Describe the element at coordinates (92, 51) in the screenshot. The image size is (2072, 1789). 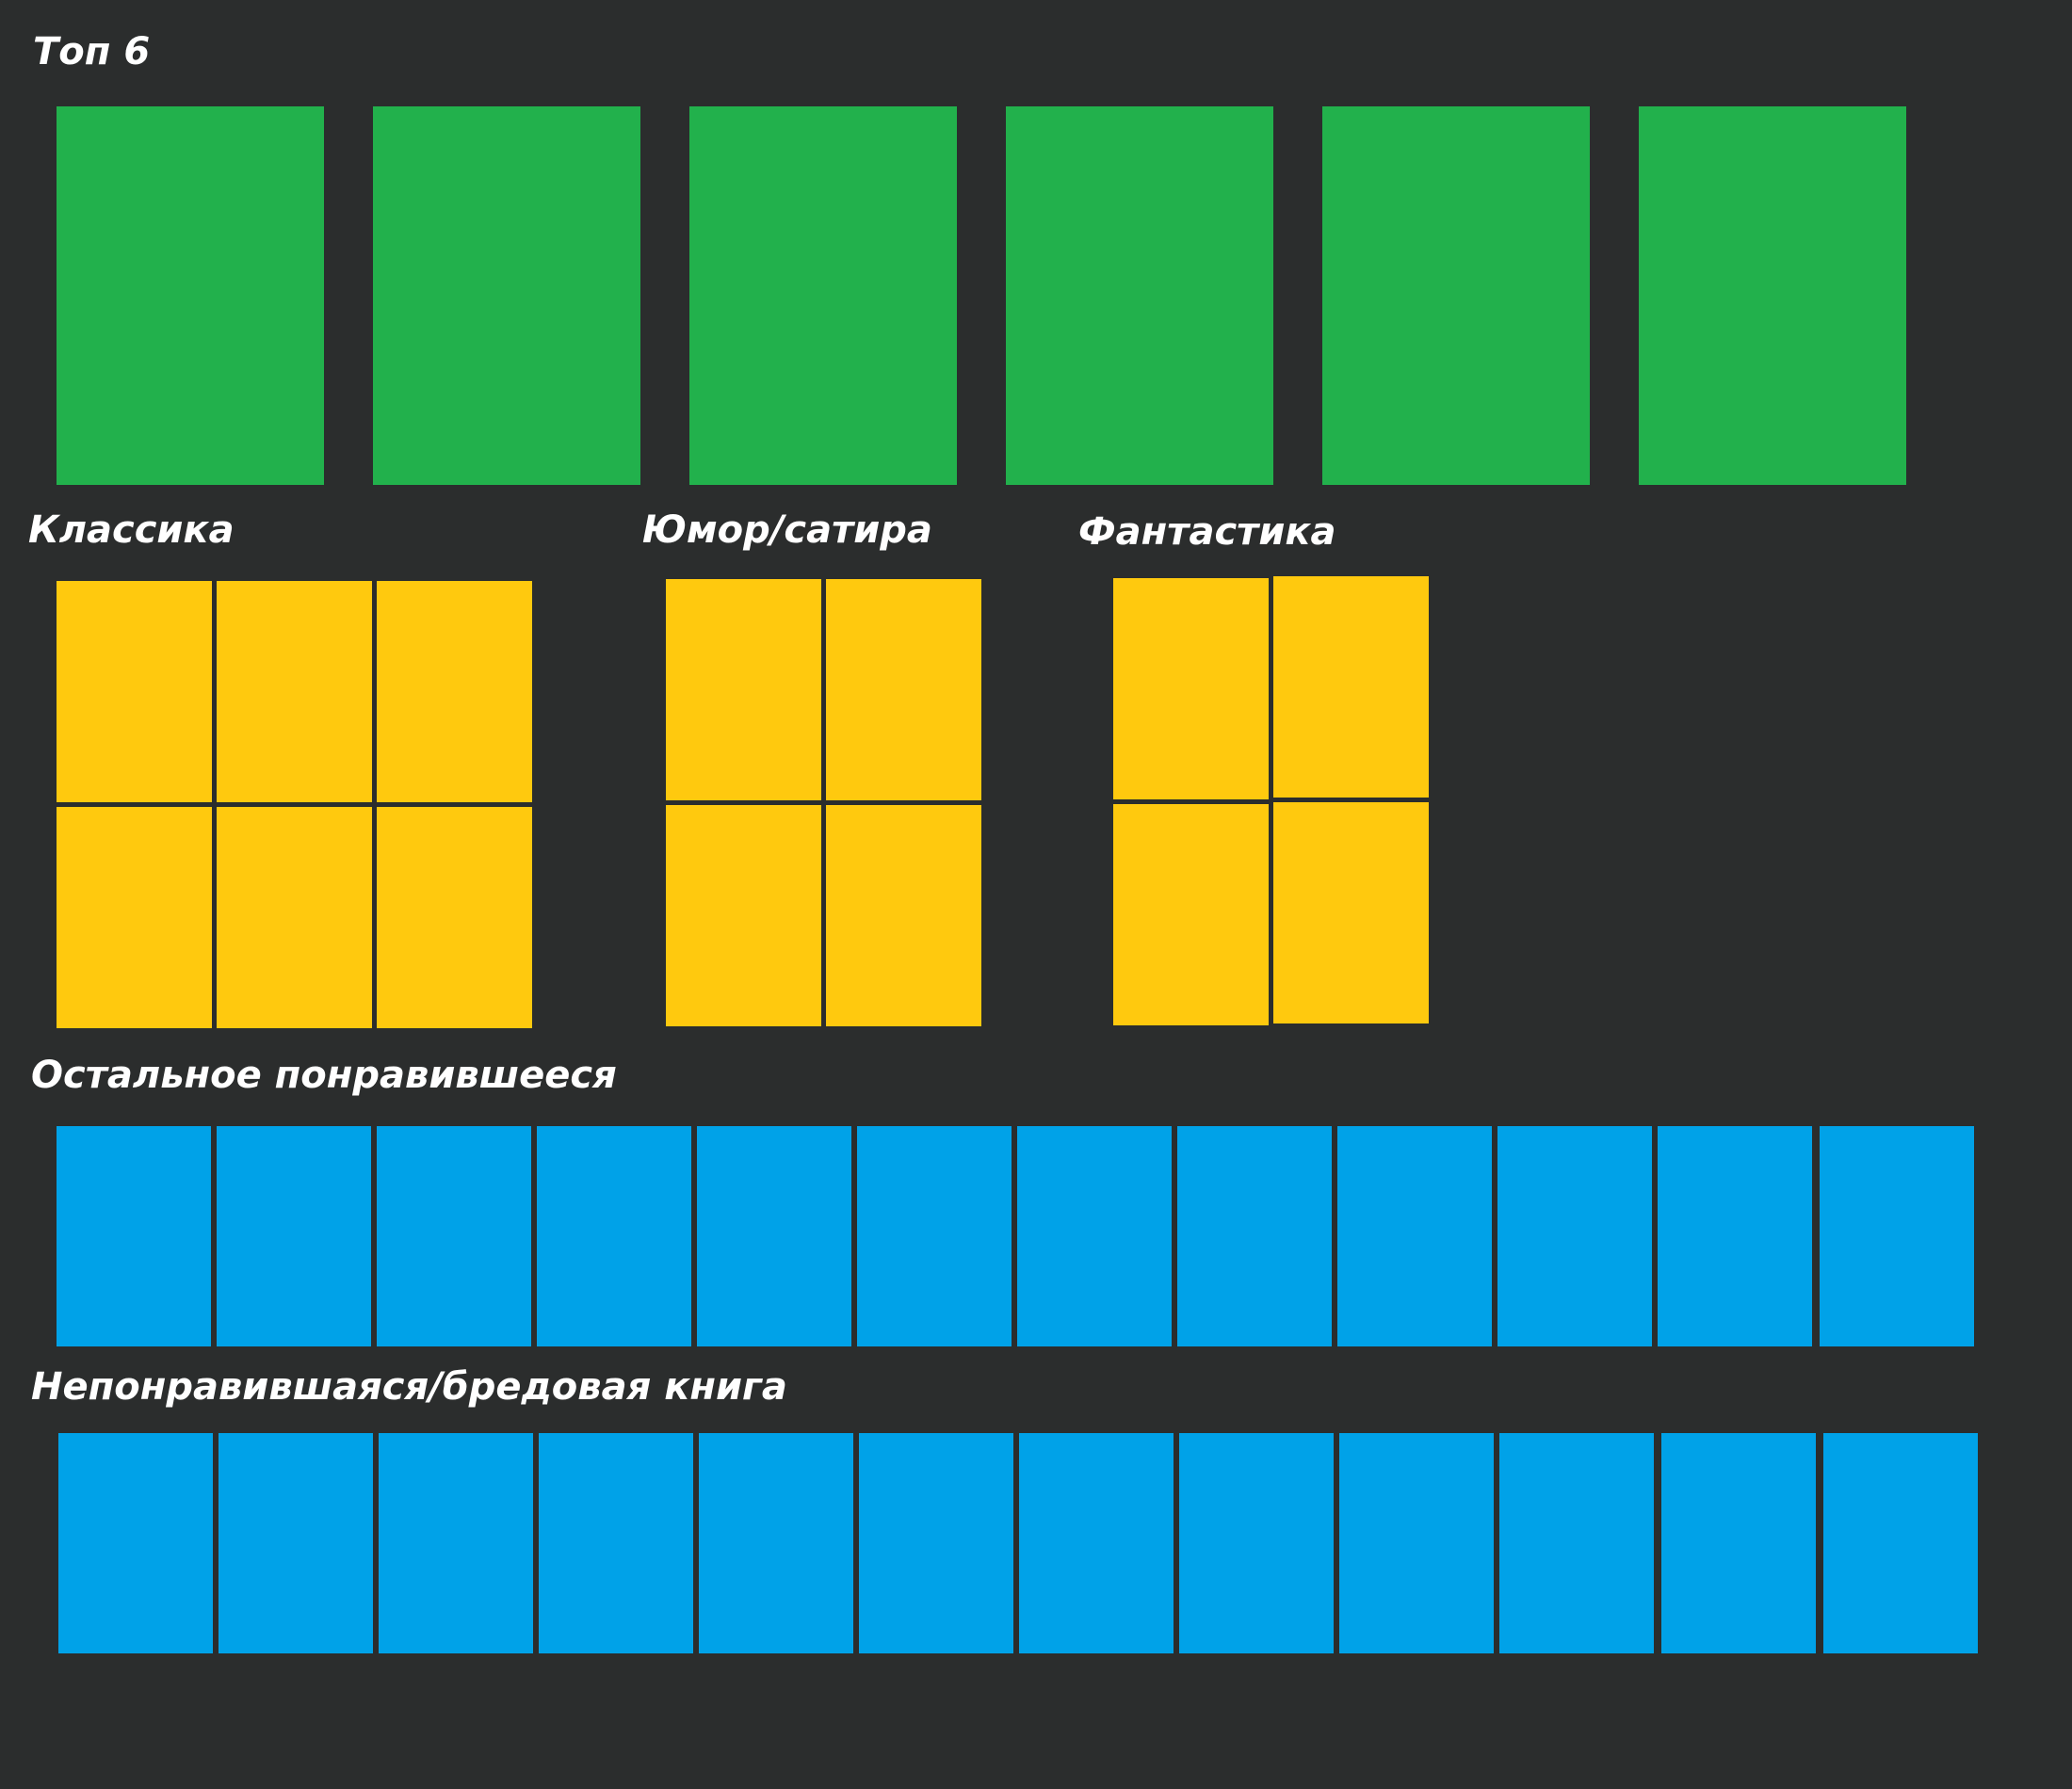
I see `top-section-title: Топ 6` at that location.